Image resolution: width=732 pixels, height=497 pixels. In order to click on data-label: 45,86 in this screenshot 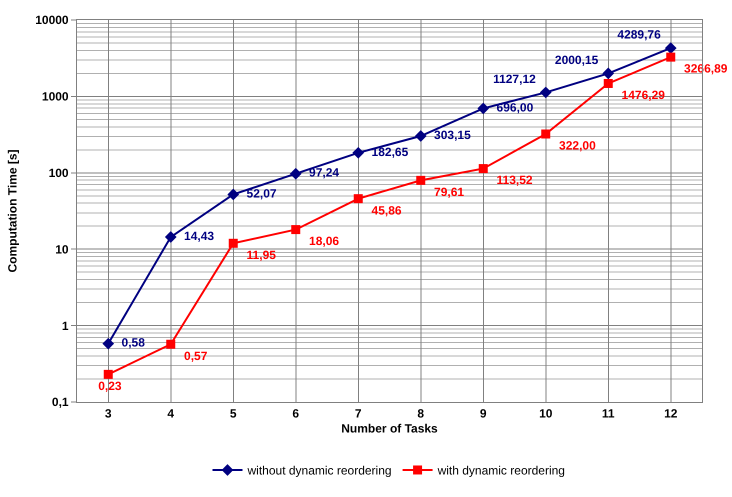, I will do `click(384, 210)`.